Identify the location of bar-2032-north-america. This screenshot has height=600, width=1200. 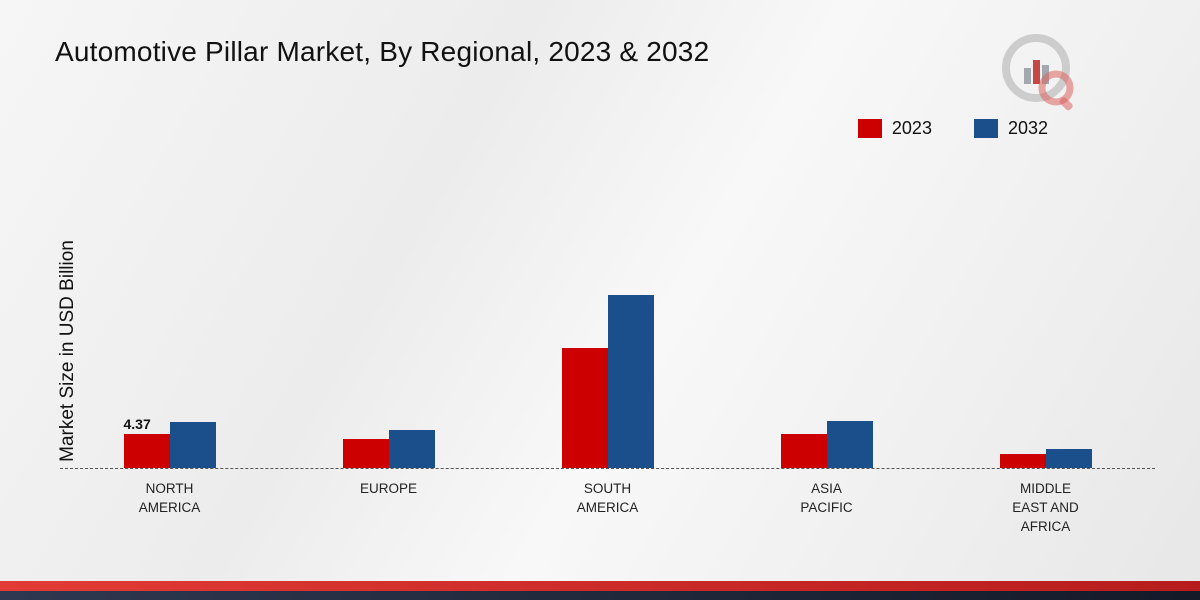
(192, 445).